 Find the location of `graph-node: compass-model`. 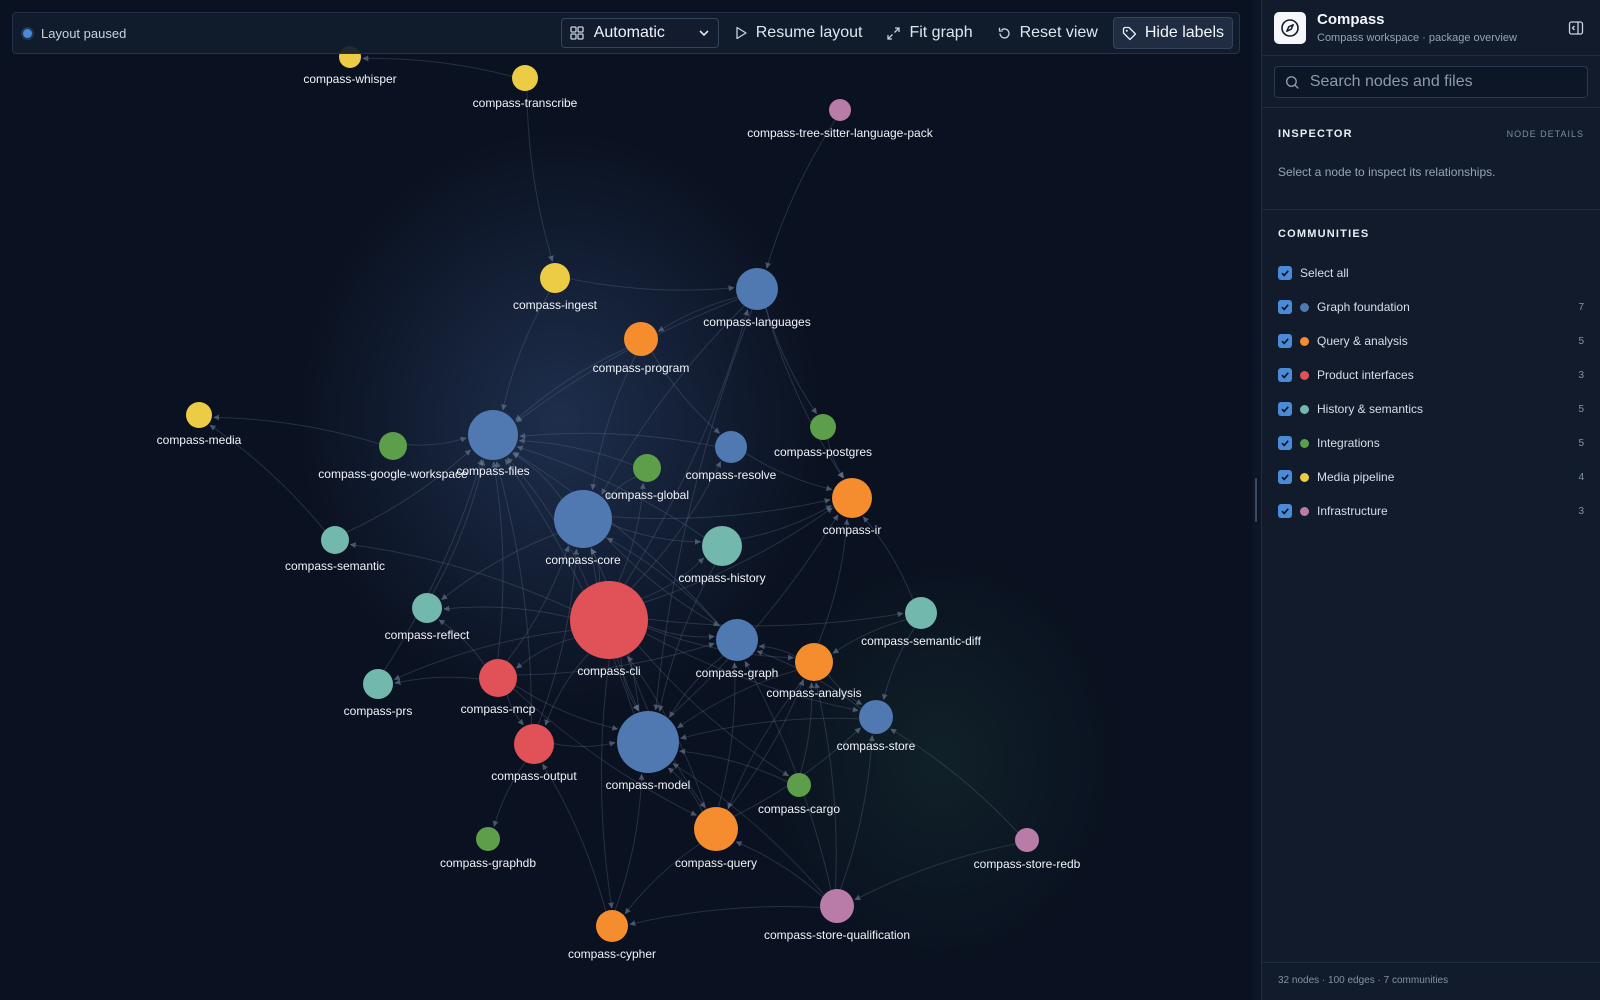

graph-node: compass-model is located at coordinates (648, 751).